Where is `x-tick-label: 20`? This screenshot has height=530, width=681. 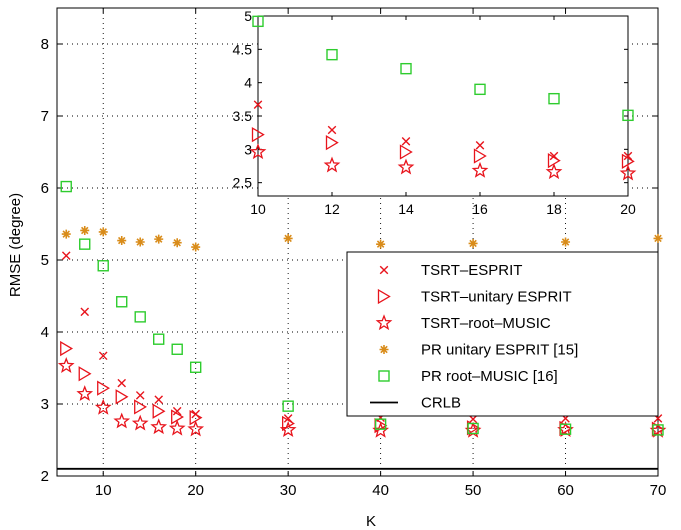
x-tick-label: 20 is located at coordinates (195, 490).